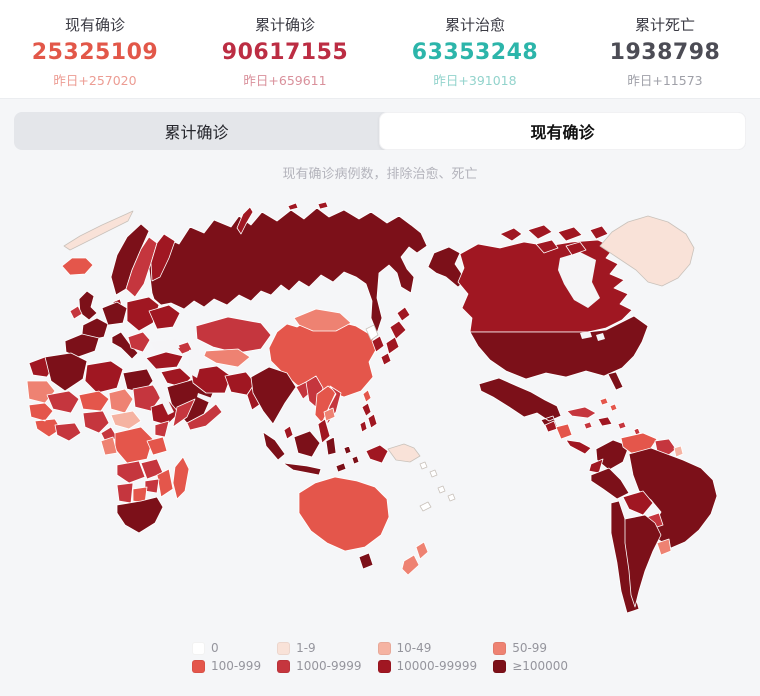 The height and width of the screenshot is (696, 760). Describe the element at coordinates (608, 404) in the screenshot. I see `country-bahamas` at that location.